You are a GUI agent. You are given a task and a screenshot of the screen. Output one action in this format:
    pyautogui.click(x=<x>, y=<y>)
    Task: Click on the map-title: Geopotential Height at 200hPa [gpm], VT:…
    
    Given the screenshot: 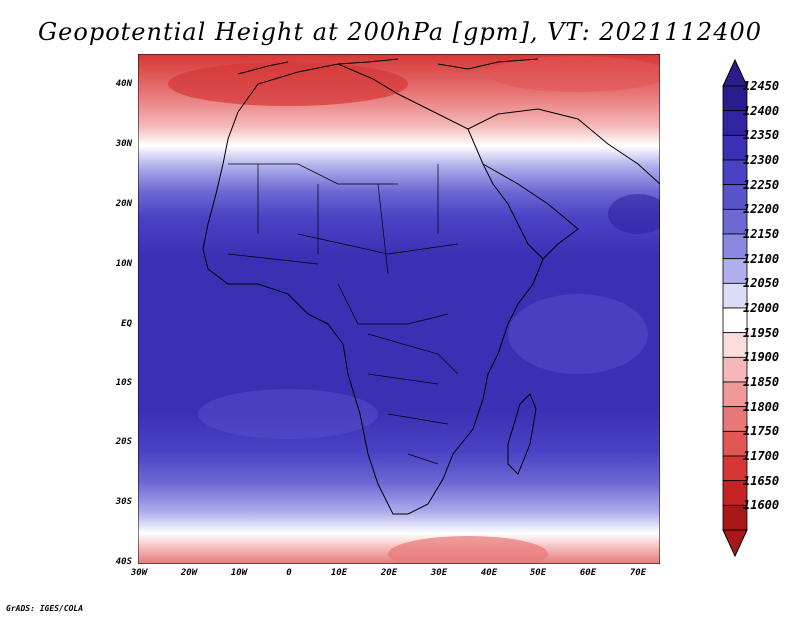 What is the action you would take?
    pyautogui.click(x=400, y=32)
    